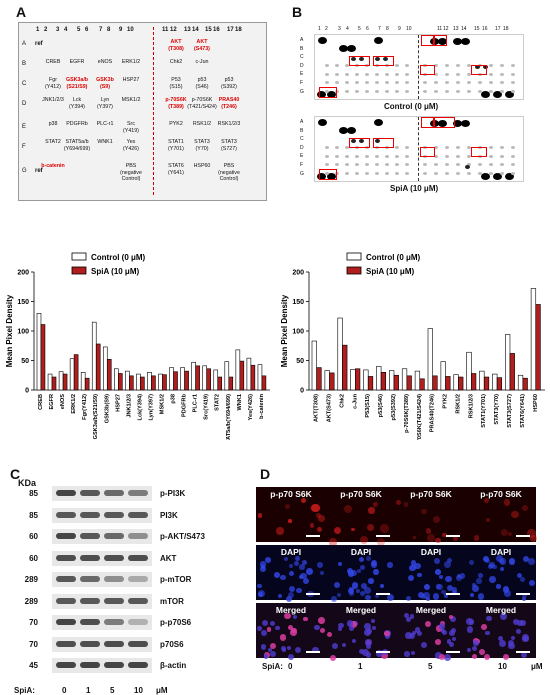  I want to click on x-tick-label: MSK1/2, so click(163, 404).